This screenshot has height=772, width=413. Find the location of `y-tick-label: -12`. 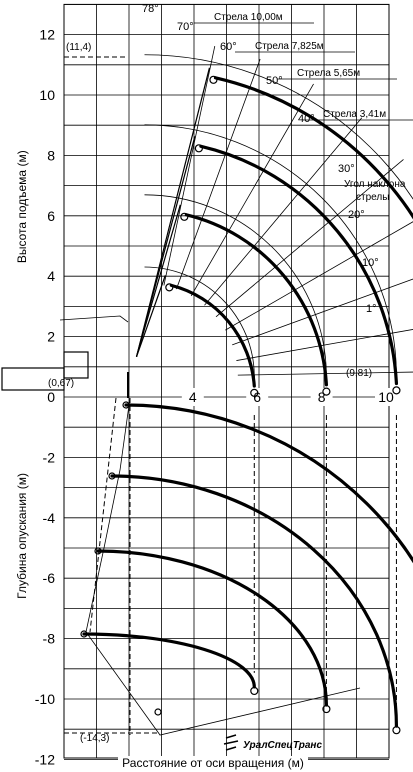

y-tick-label: -12 is located at coordinates (45, 759).